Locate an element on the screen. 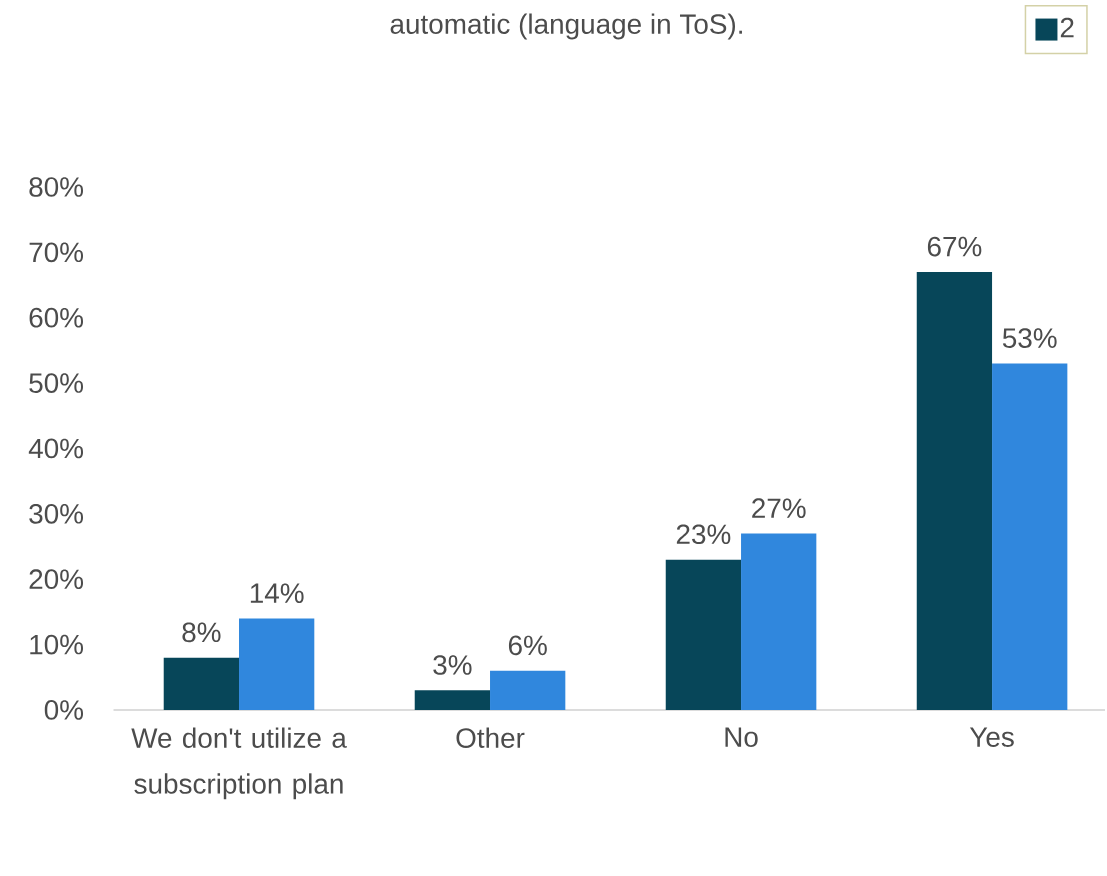  x-tick-label: Other is located at coordinates (490, 737).